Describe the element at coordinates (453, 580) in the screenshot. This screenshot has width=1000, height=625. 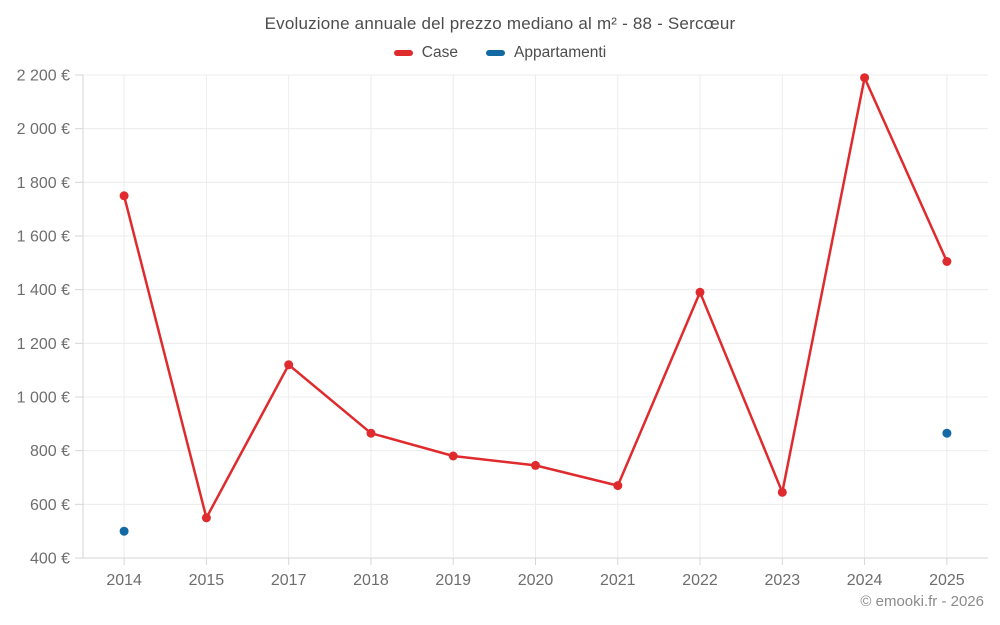
I see `x-tick-label: 2019` at that location.